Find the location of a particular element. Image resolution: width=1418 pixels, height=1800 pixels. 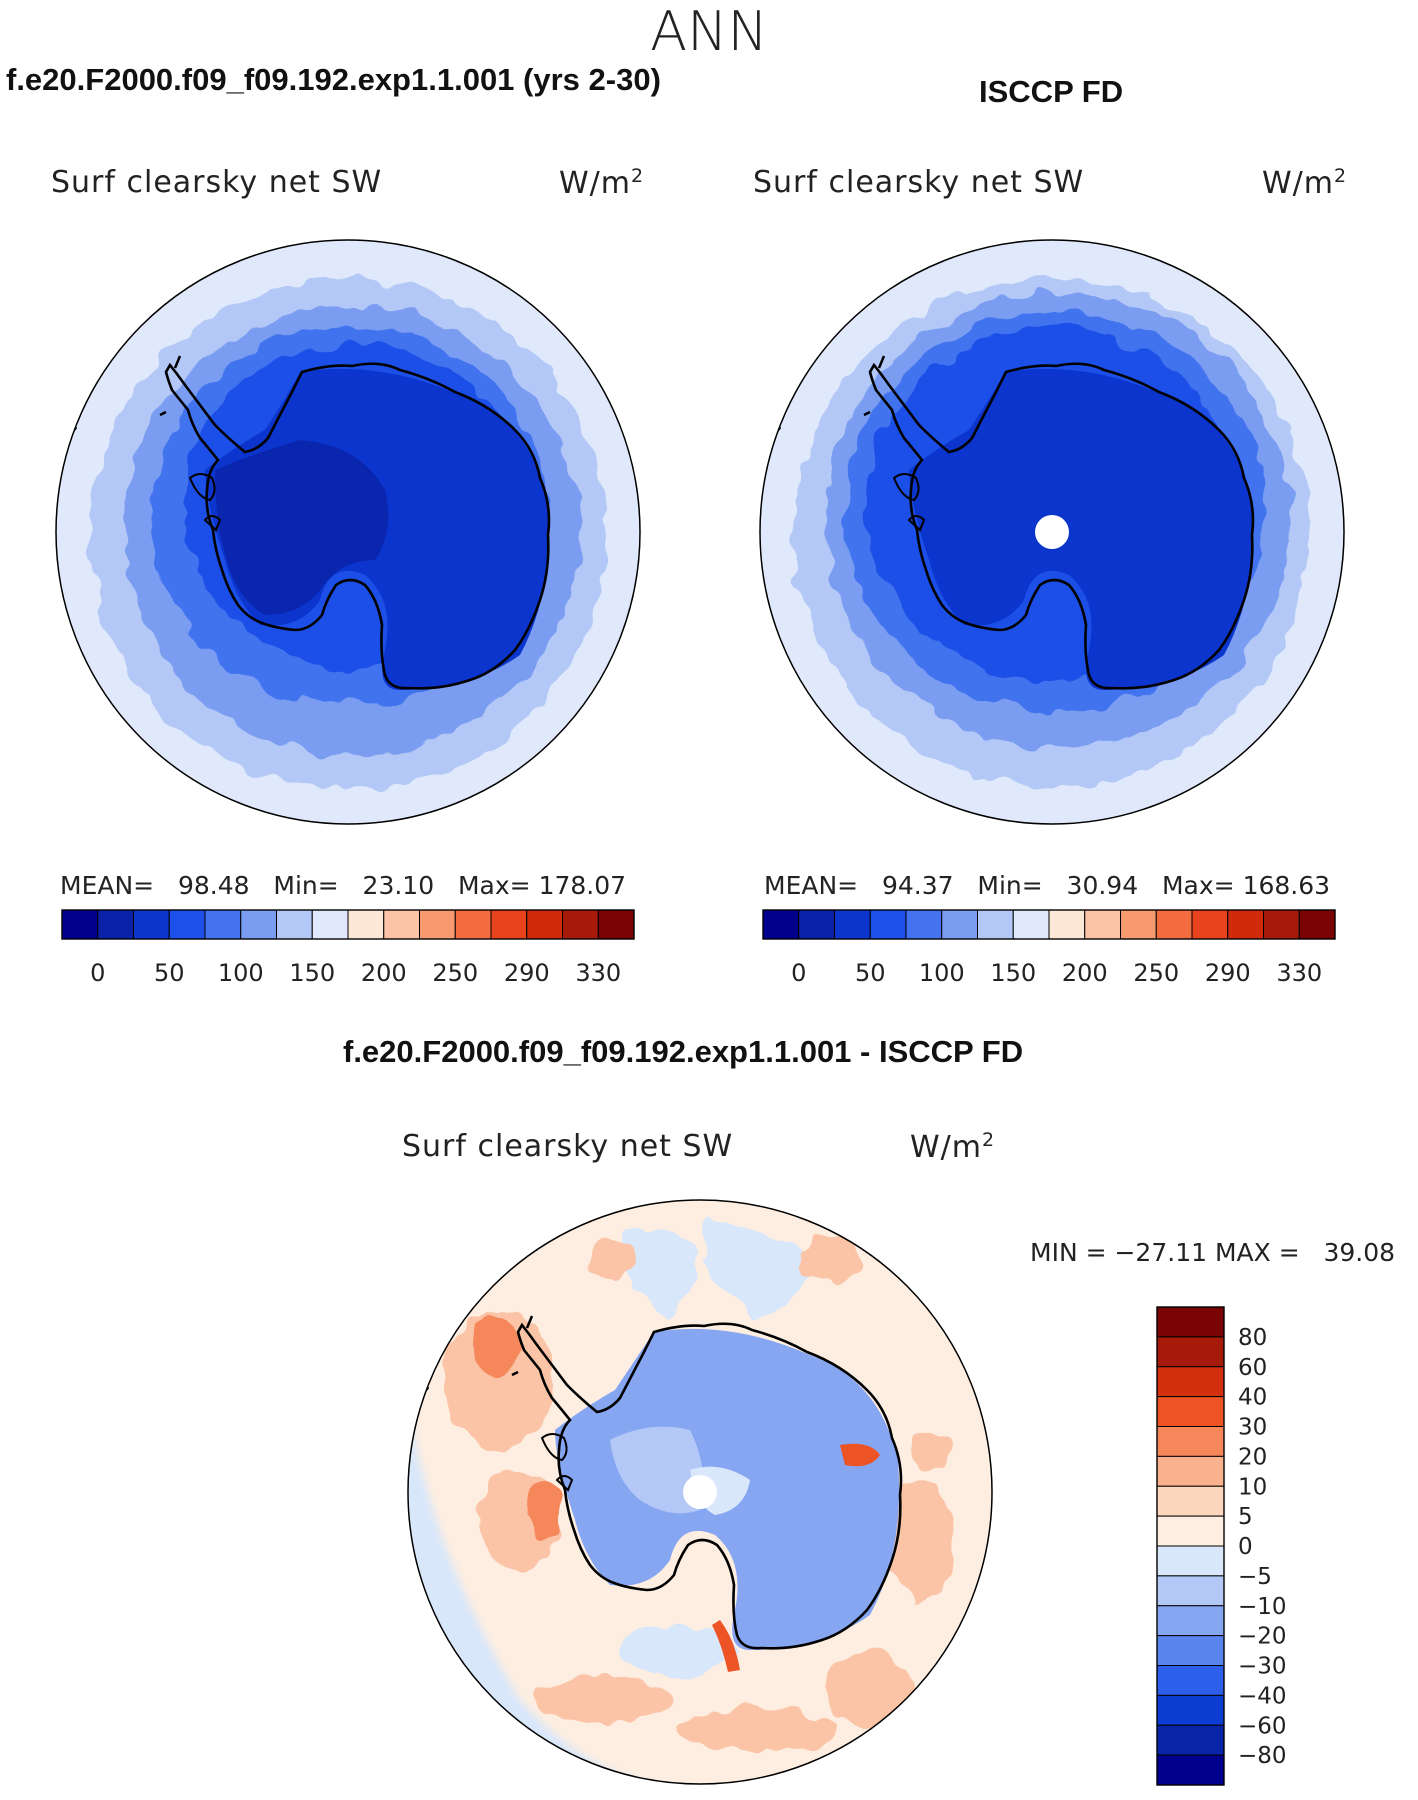

diff-units-label: W/m2 is located at coordinates (953, 1147).